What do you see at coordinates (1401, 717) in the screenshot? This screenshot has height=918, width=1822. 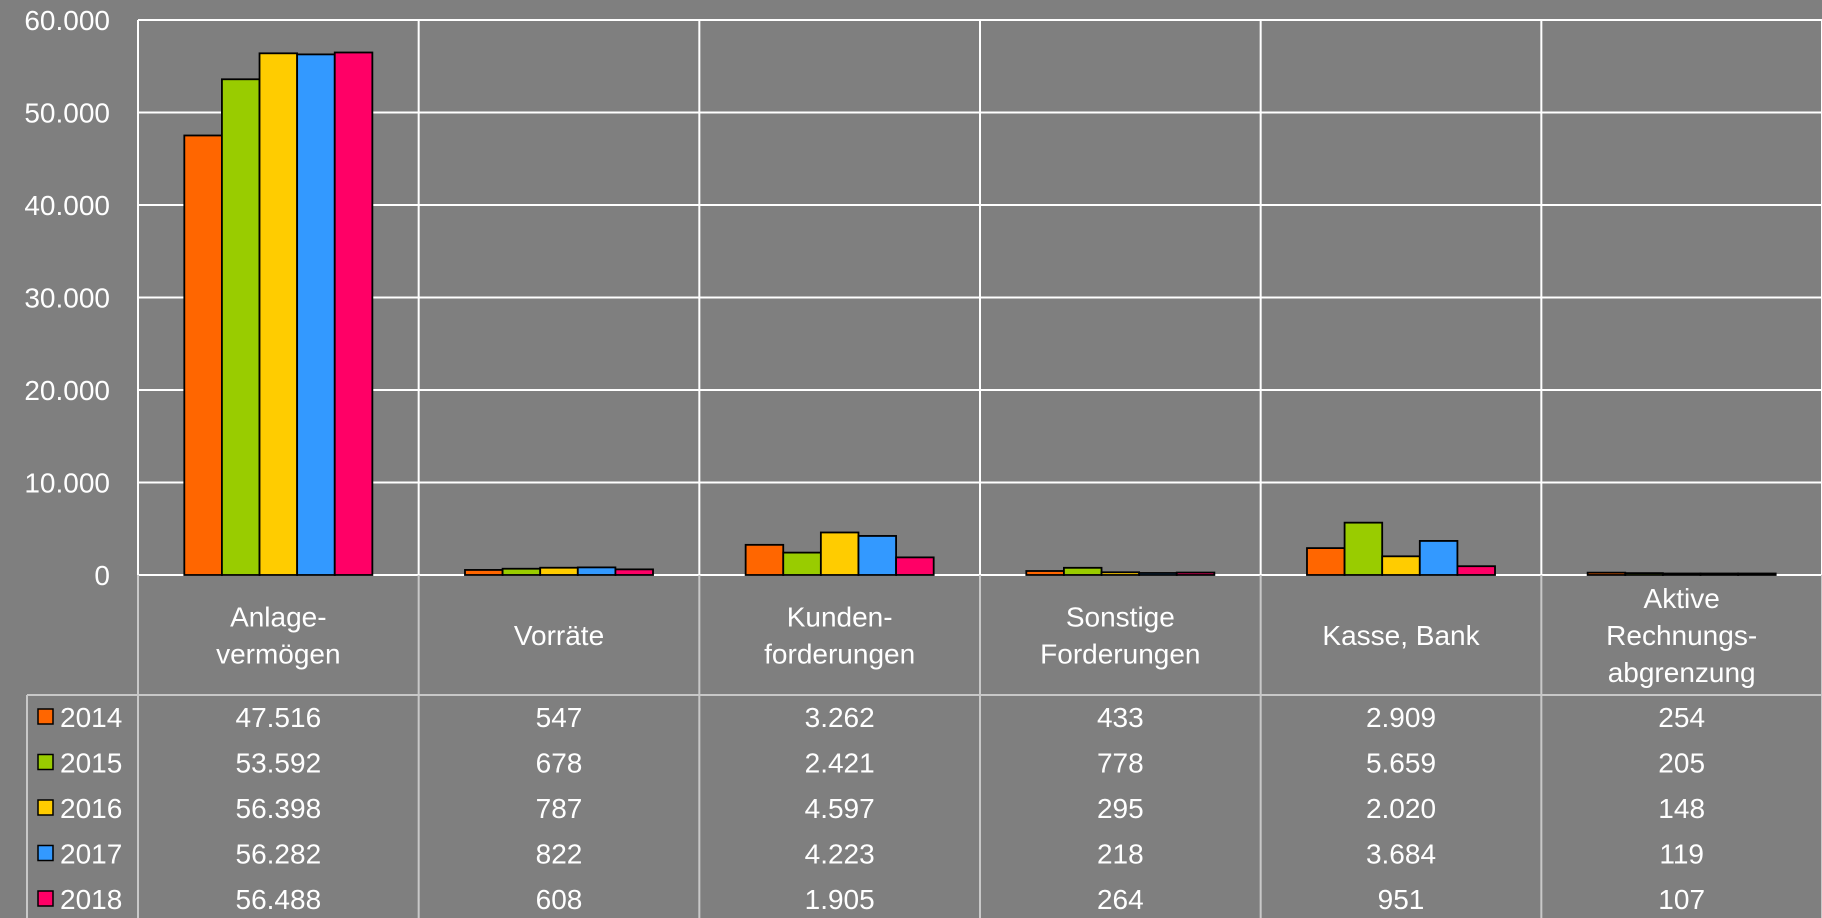 I see `data-label-2014-4: 2.909` at bounding box center [1401, 717].